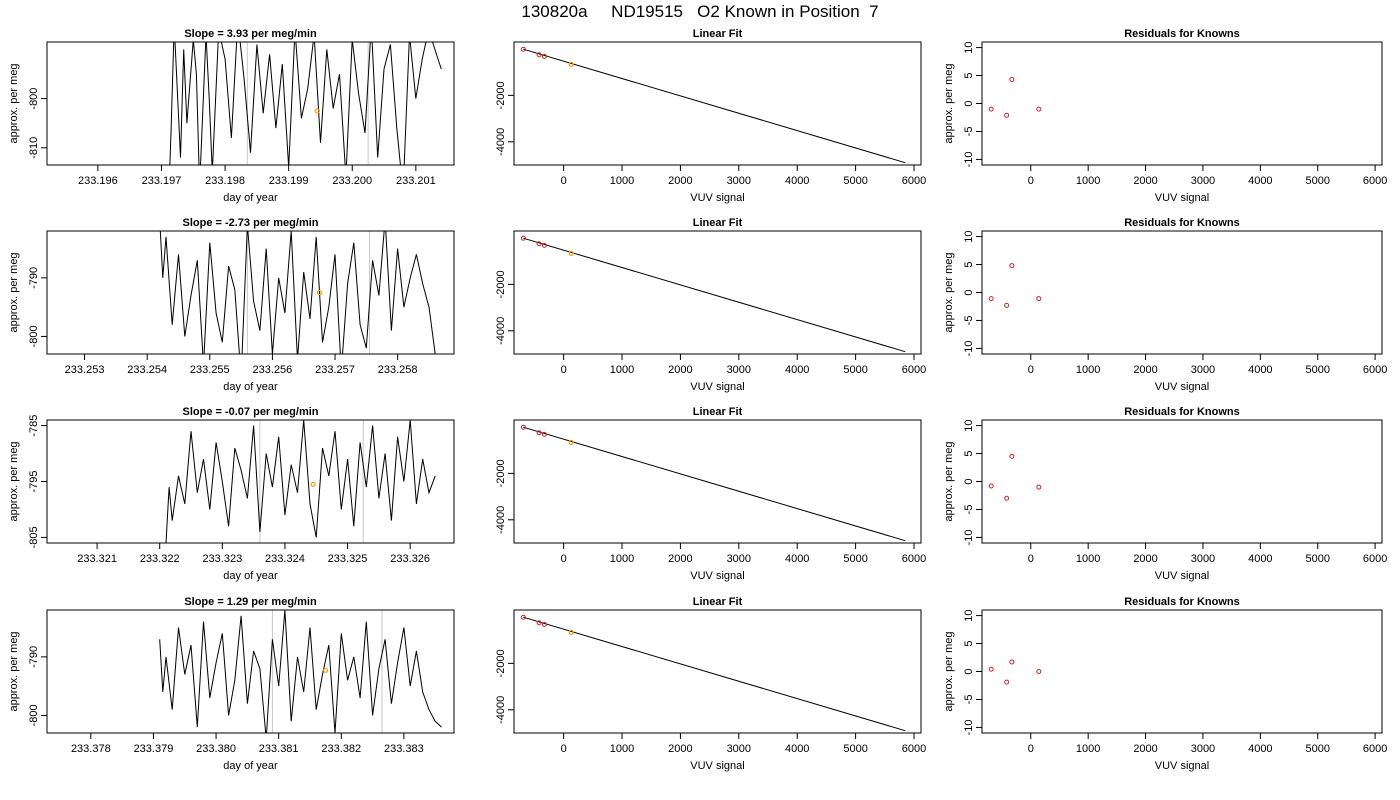  What do you see at coordinates (285, 559) in the screenshot?
I see `x-tick-label: 233.324` at bounding box center [285, 559].